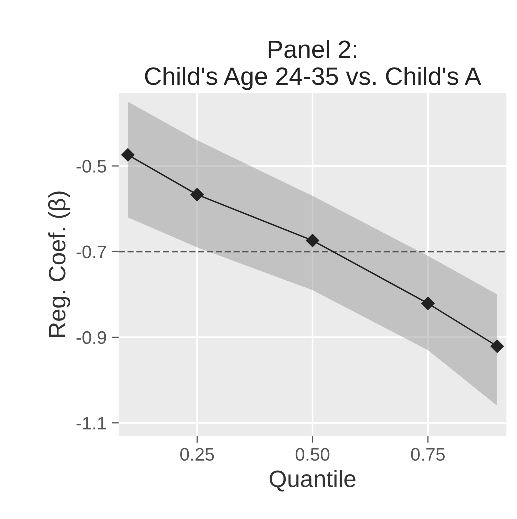 The height and width of the screenshot is (519, 517). Describe the element at coordinates (91, 166) in the screenshot. I see `y-tick-label: -0.5` at that location.